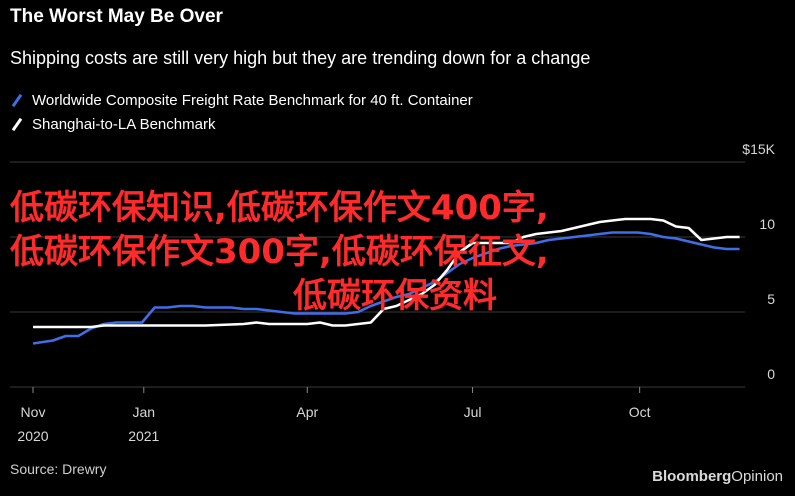  What do you see at coordinates (771, 374) in the screenshot?
I see `y-tick-label-3: 0` at bounding box center [771, 374].